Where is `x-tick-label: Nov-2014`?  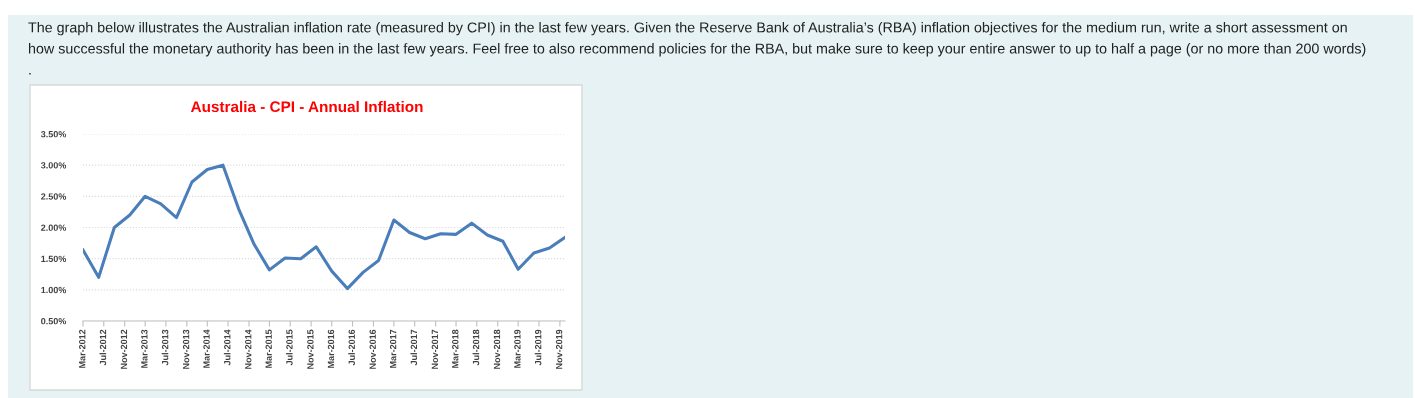 x-tick-label: Nov-2014 is located at coordinates (248, 349).